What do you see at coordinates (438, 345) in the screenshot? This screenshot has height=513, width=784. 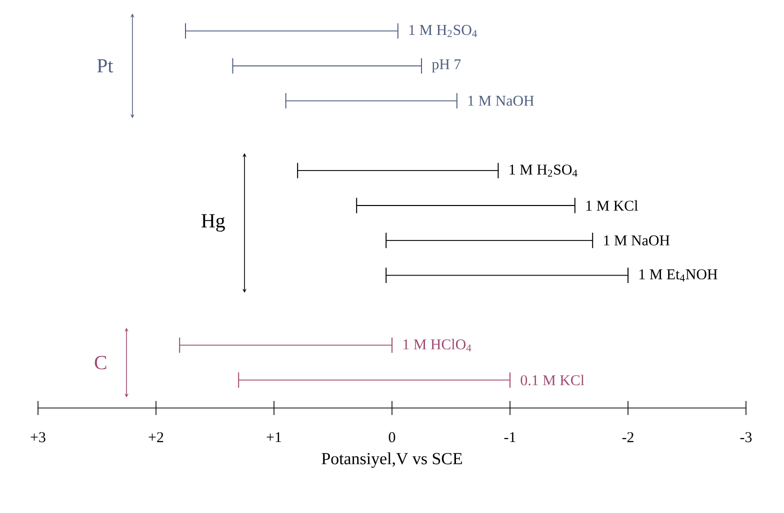 I see `y-tick-label: 1 M HClO$_{4}$` at bounding box center [438, 345].